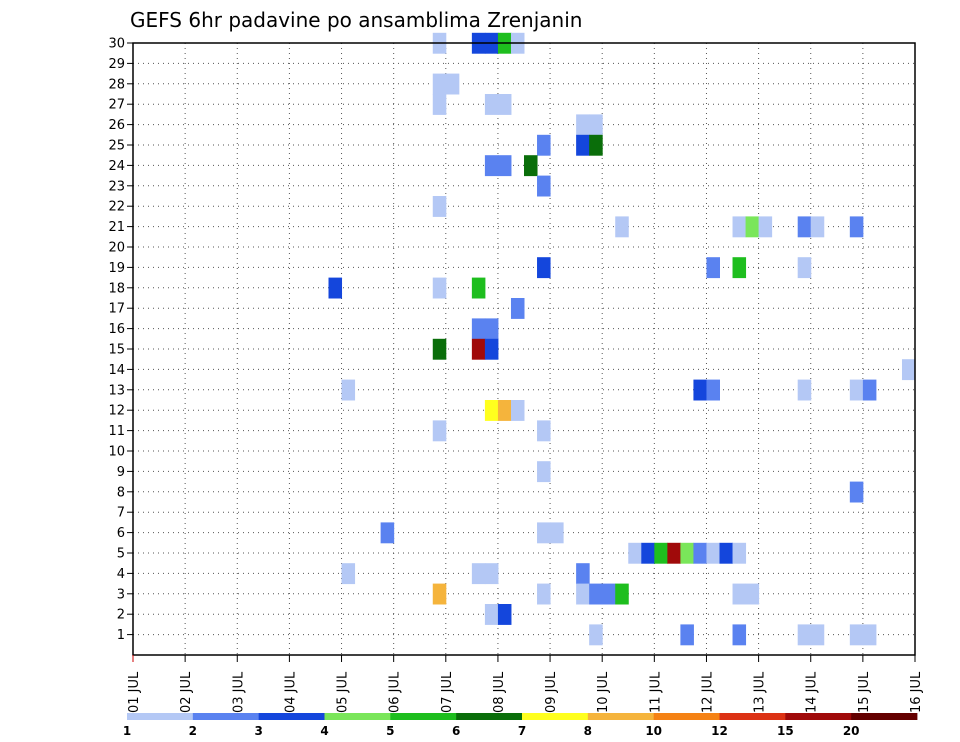  I want to click on y-tick-label: 29, so click(116, 64).